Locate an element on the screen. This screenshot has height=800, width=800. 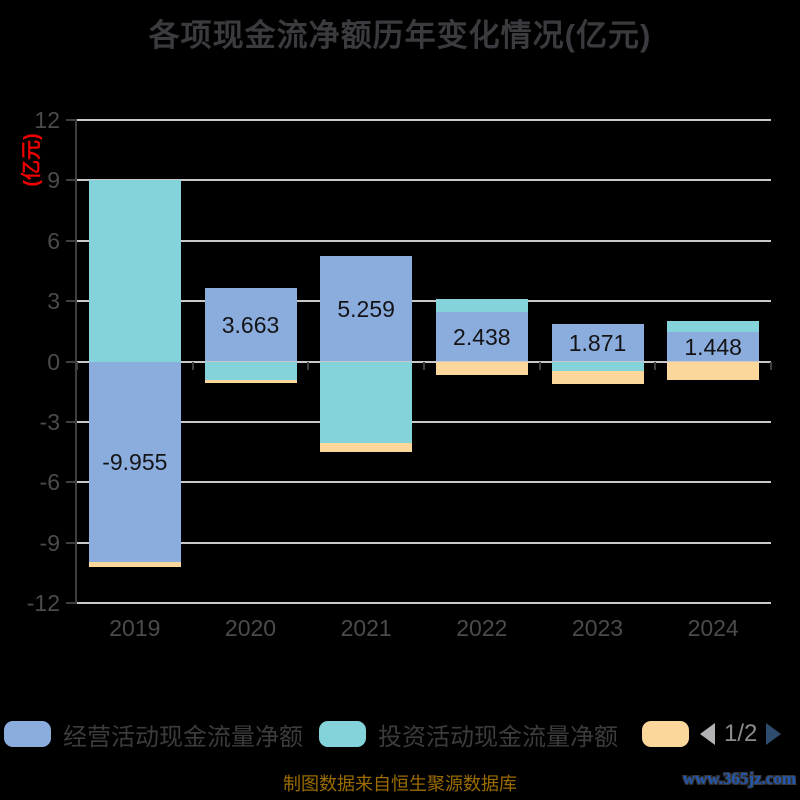
x-tick-label: 2019 is located at coordinates (135, 628).